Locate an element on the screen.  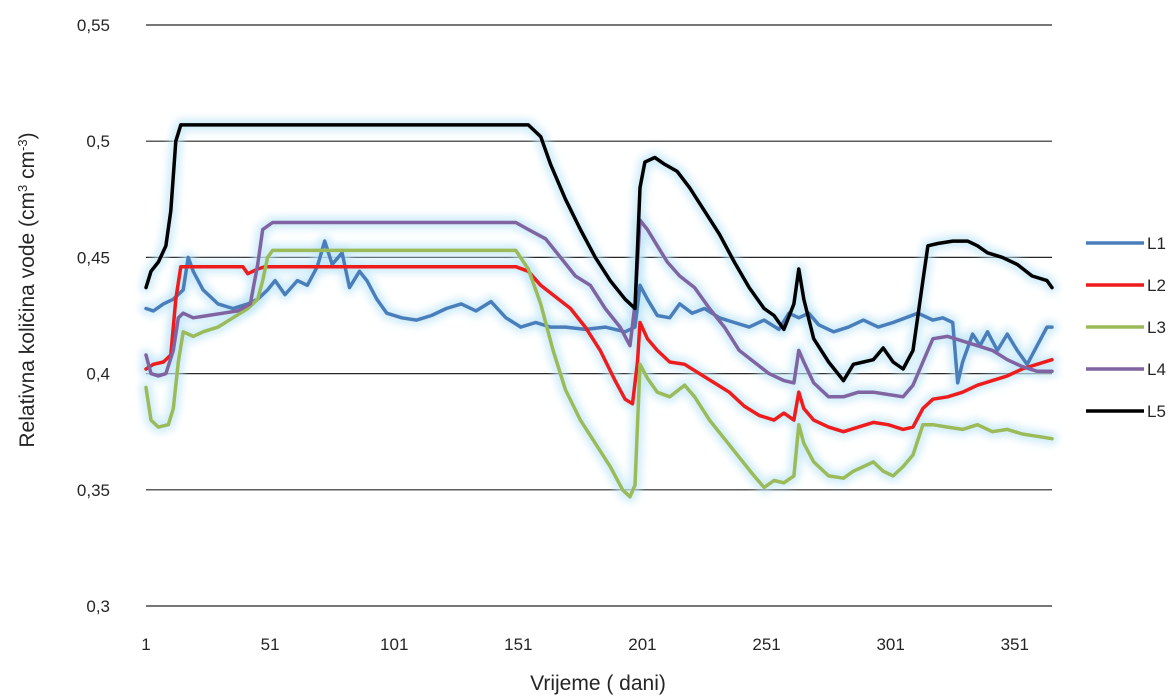
y-tick-labels: 0,3 0,35 0,4 0,45 0,5 0,55 is located at coordinates (93, 316).